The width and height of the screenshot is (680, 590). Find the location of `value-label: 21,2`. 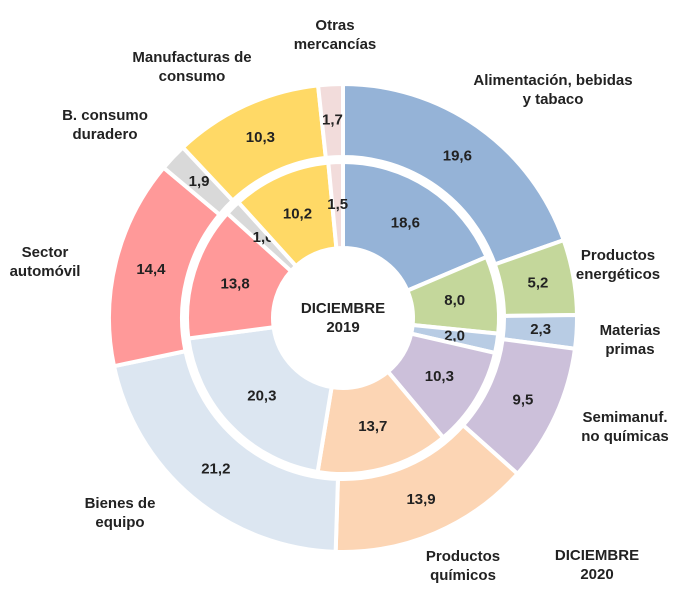

value-label: 21,2 is located at coordinates (215, 469).